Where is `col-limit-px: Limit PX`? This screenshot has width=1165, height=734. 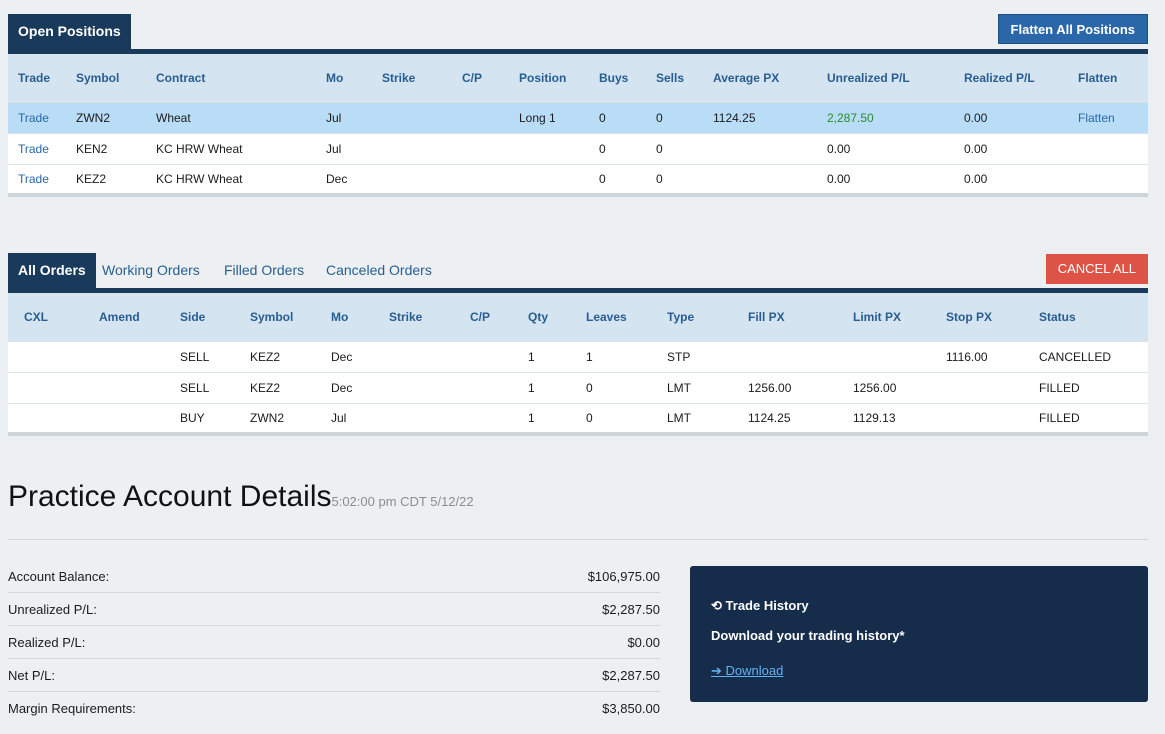 col-limit-px: Limit PX is located at coordinates (877, 316).